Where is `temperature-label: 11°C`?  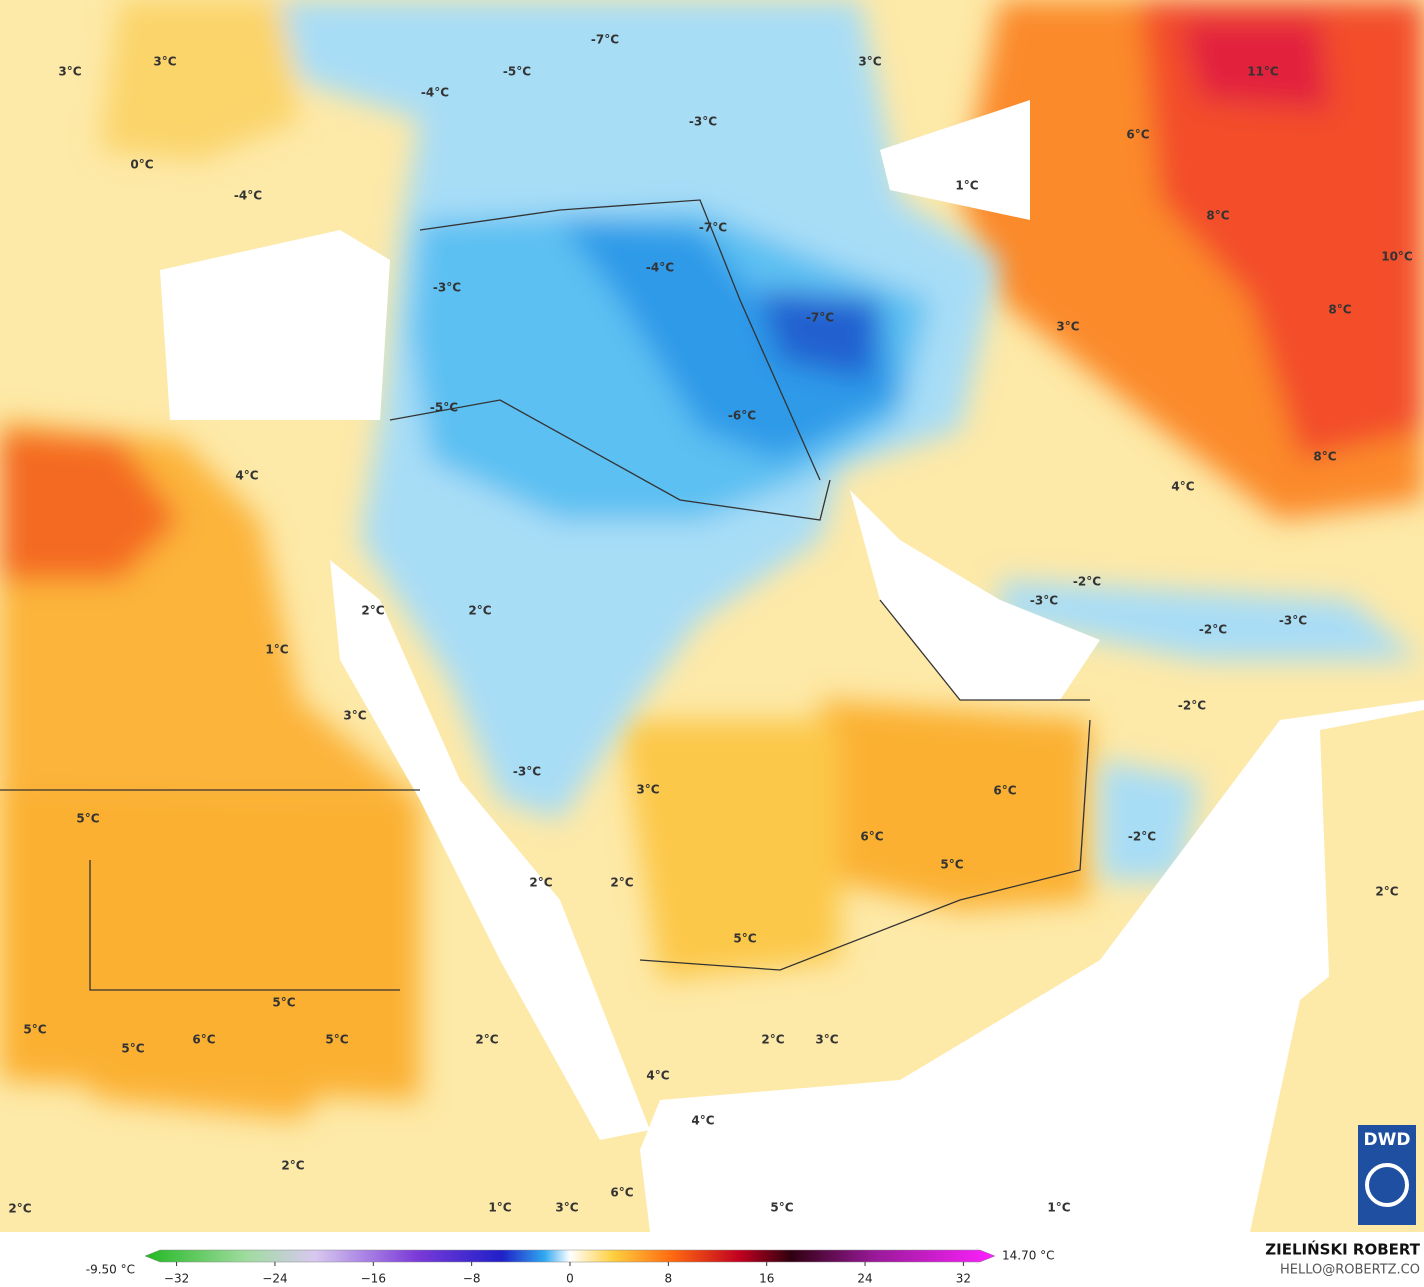 temperature-label: 11°C is located at coordinates (1263, 72).